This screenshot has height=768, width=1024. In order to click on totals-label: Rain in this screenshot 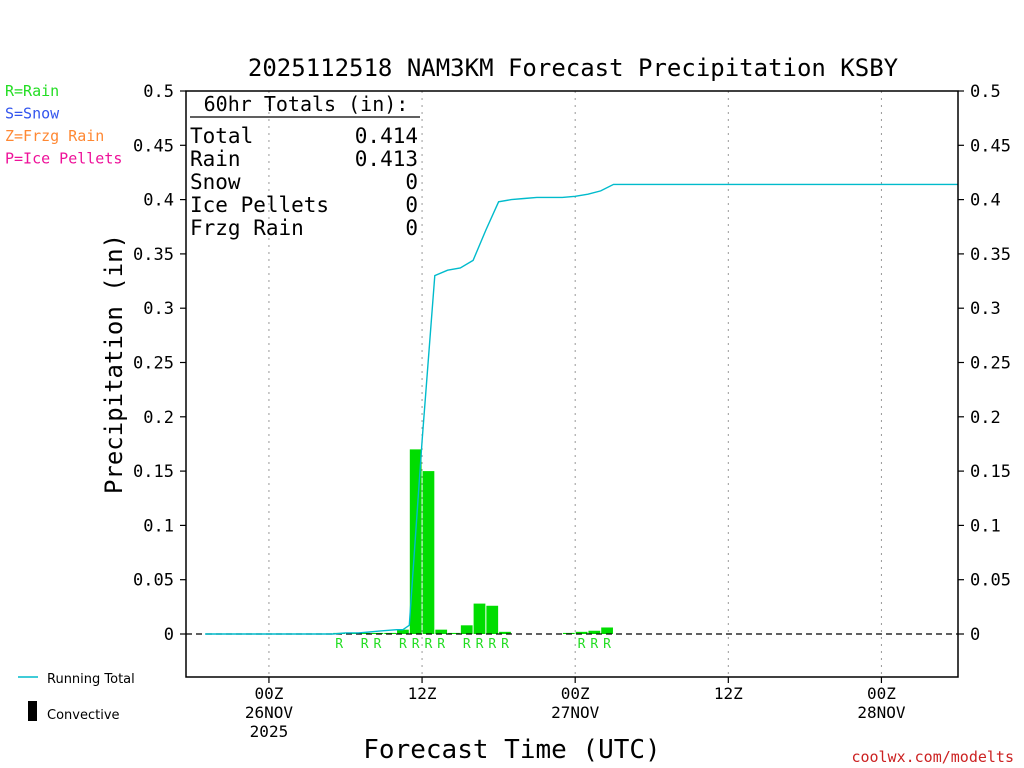, I will do `click(215, 159)`.